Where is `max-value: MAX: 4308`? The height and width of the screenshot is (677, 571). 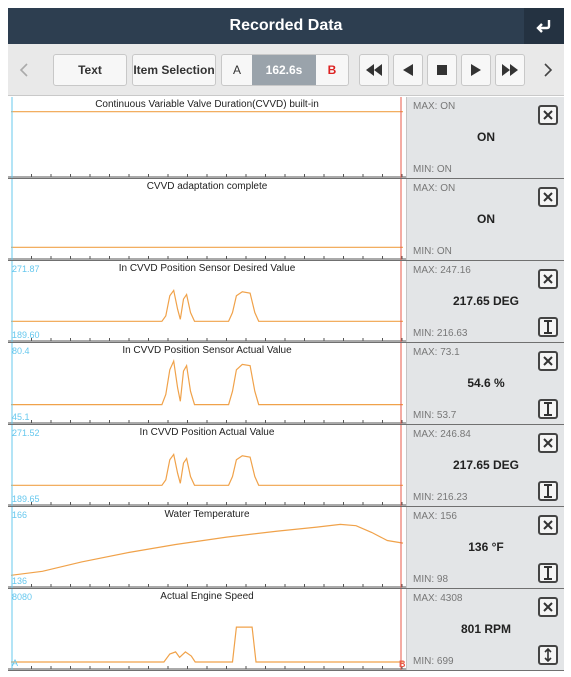 max-value: MAX: 4308 is located at coordinates (438, 598).